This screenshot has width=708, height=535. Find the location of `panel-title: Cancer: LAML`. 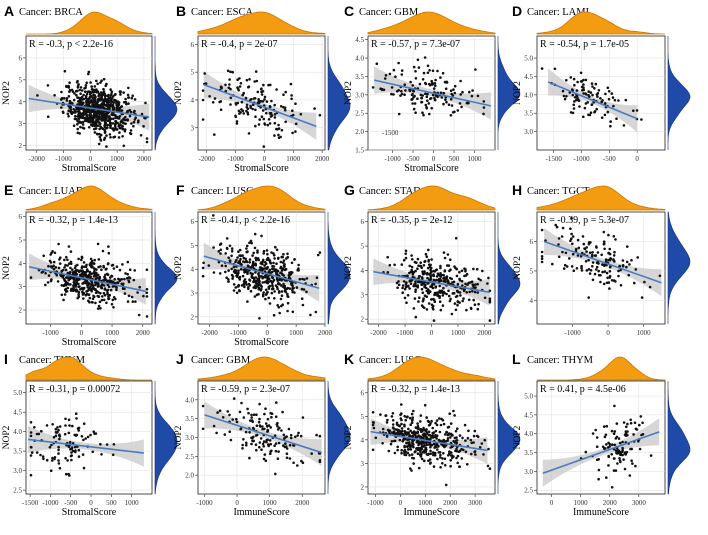

panel-title: Cancer: LAML is located at coordinates (559, 12).